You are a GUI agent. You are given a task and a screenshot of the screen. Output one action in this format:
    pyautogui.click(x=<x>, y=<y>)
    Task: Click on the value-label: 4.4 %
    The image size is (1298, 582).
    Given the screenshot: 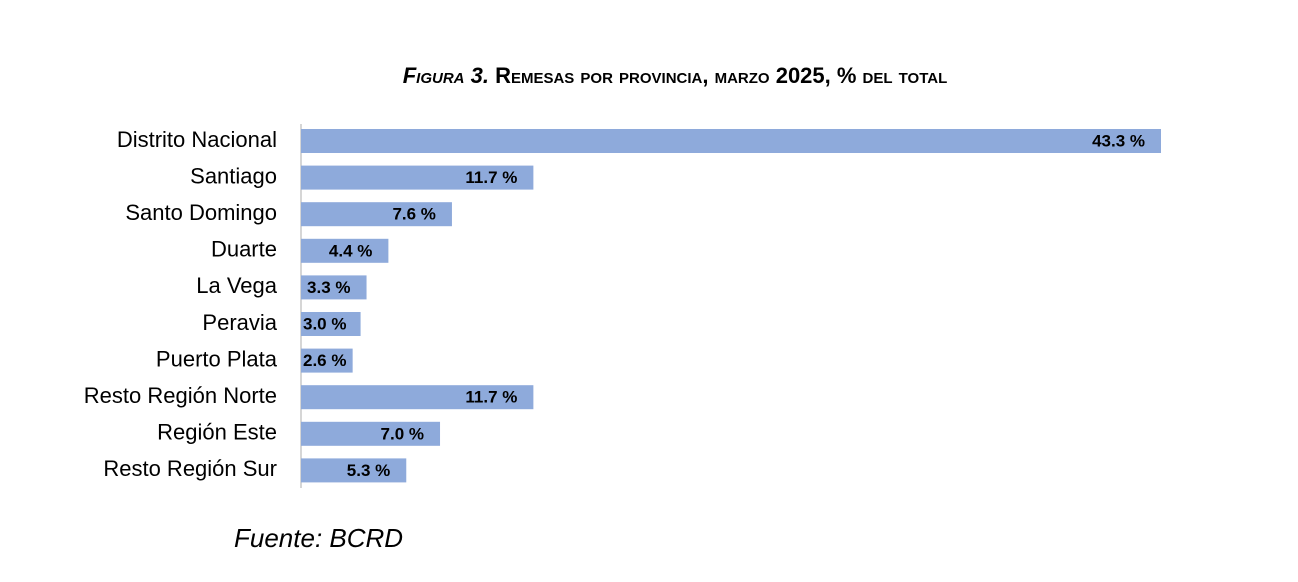 What is the action you would take?
    pyautogui.click(x=350, y=250)
    